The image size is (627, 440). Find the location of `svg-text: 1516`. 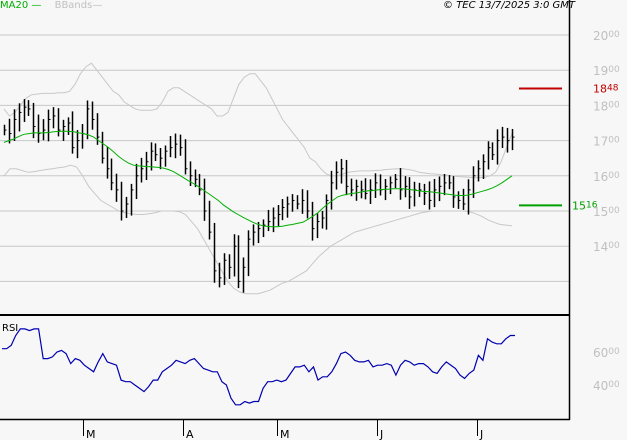

svg-text: 1516 is located at coordinates (585, 205).